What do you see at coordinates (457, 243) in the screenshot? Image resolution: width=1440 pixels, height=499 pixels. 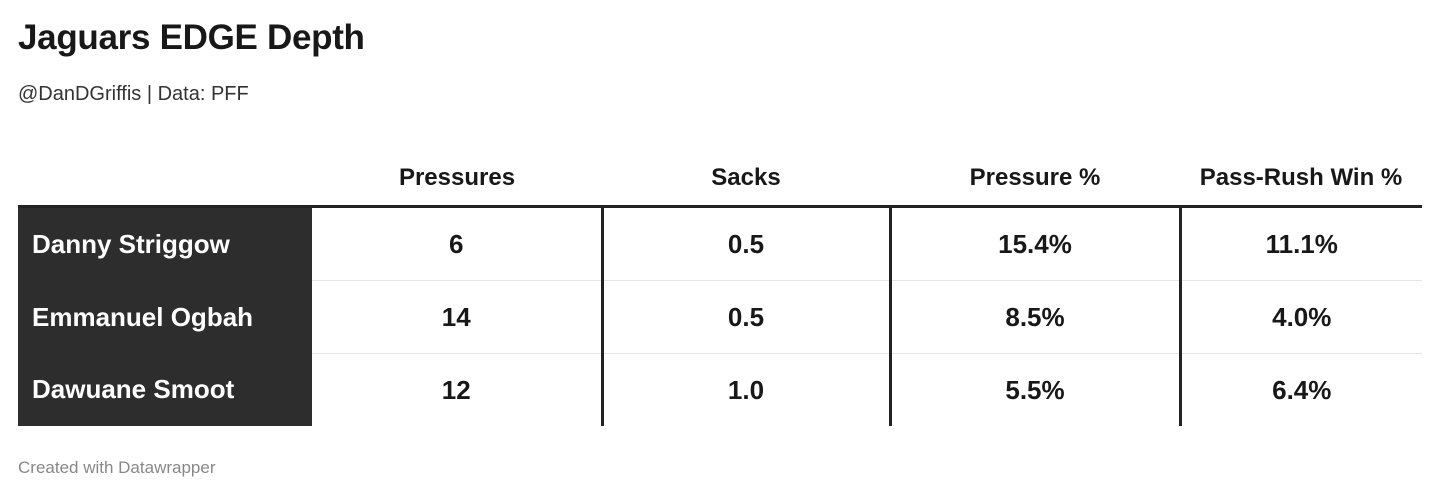 I see `stat-cell: 6` at bounding box center [457, 243].